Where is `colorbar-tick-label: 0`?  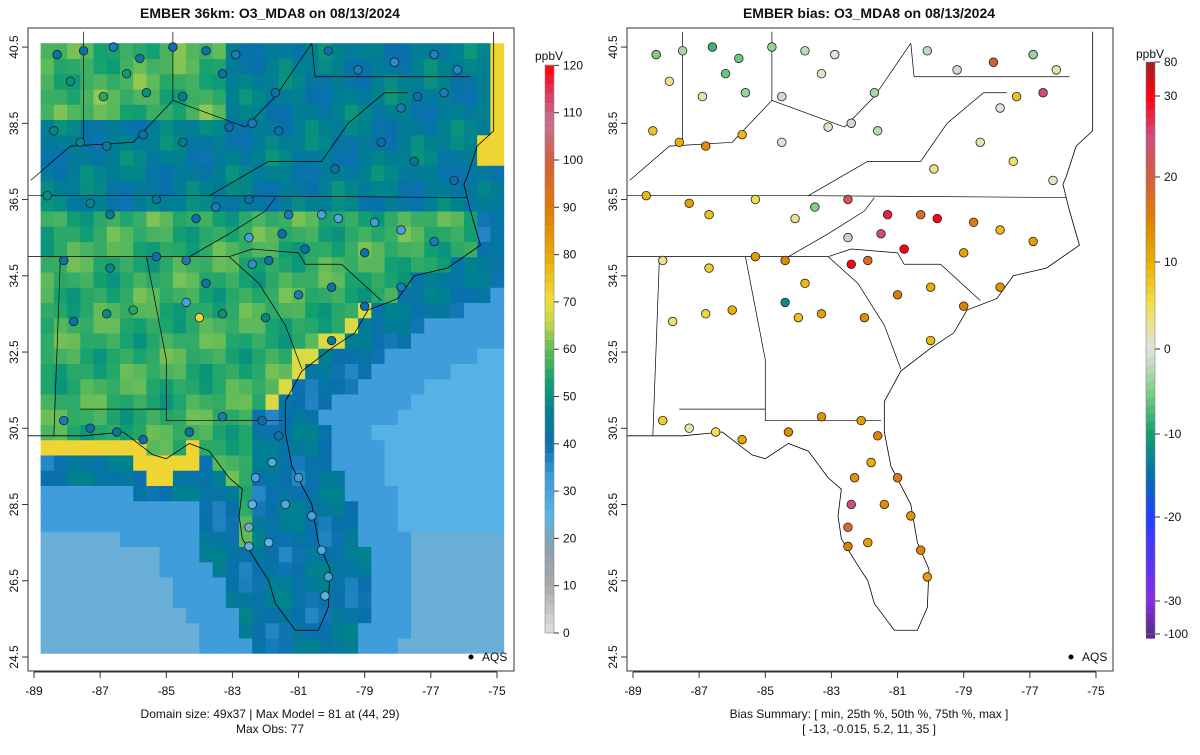
colorbar-tick-label: 0 is located at coordinates (566, 633).